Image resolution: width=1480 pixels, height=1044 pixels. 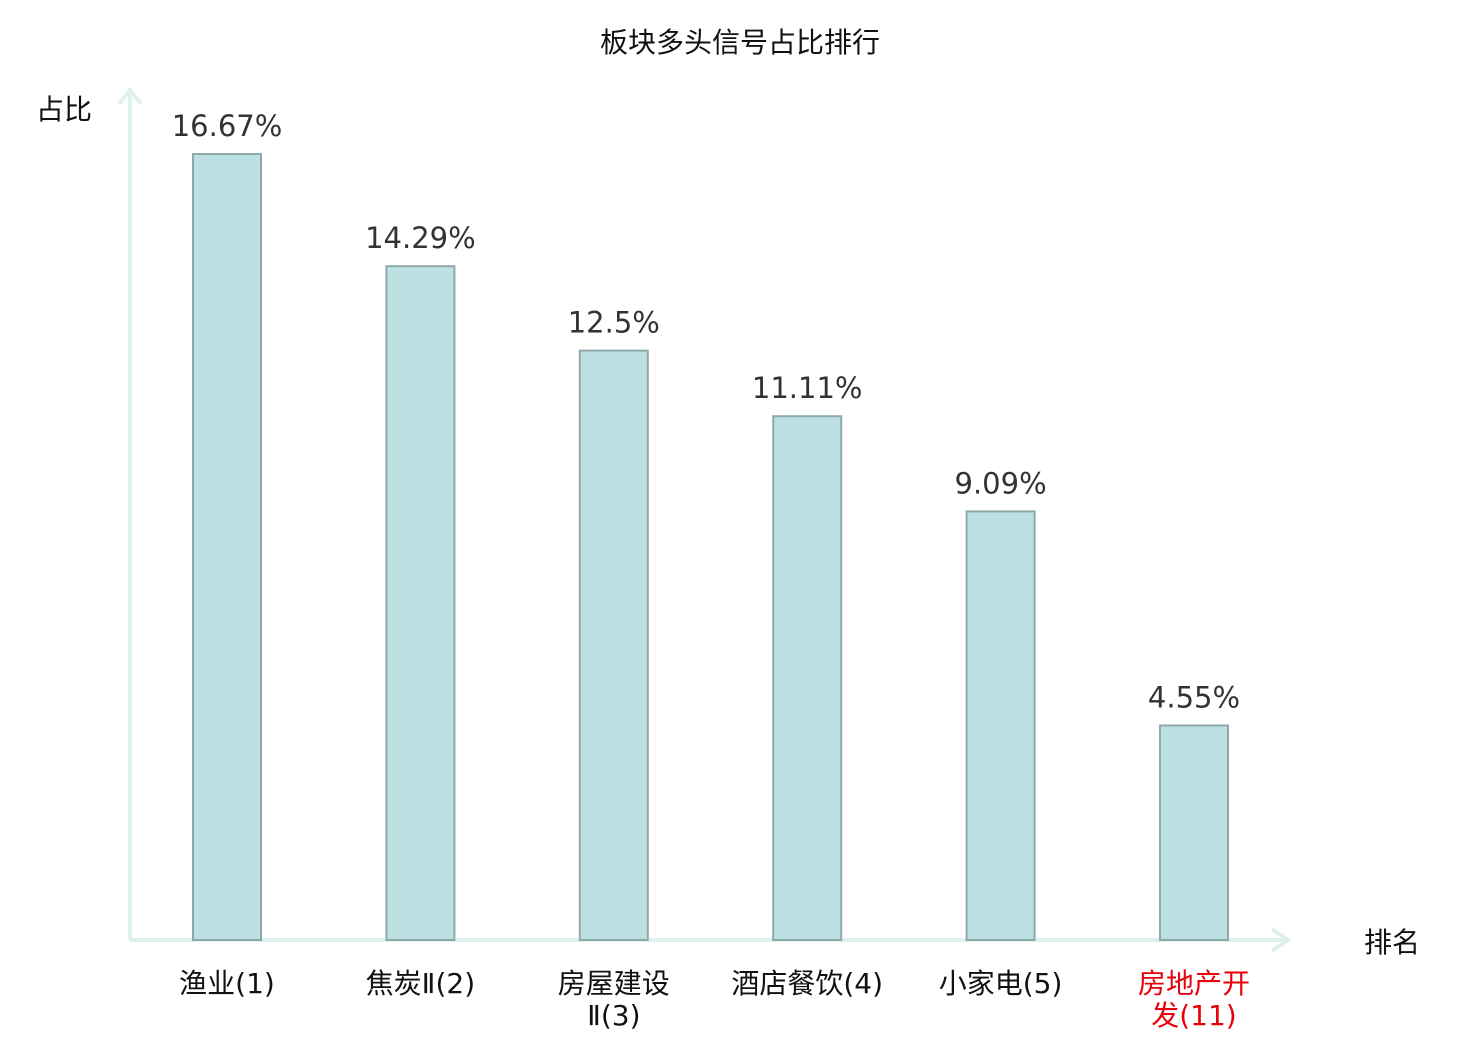 I want to click on x-axis-label: 排名, so click(x=1392, y=942).